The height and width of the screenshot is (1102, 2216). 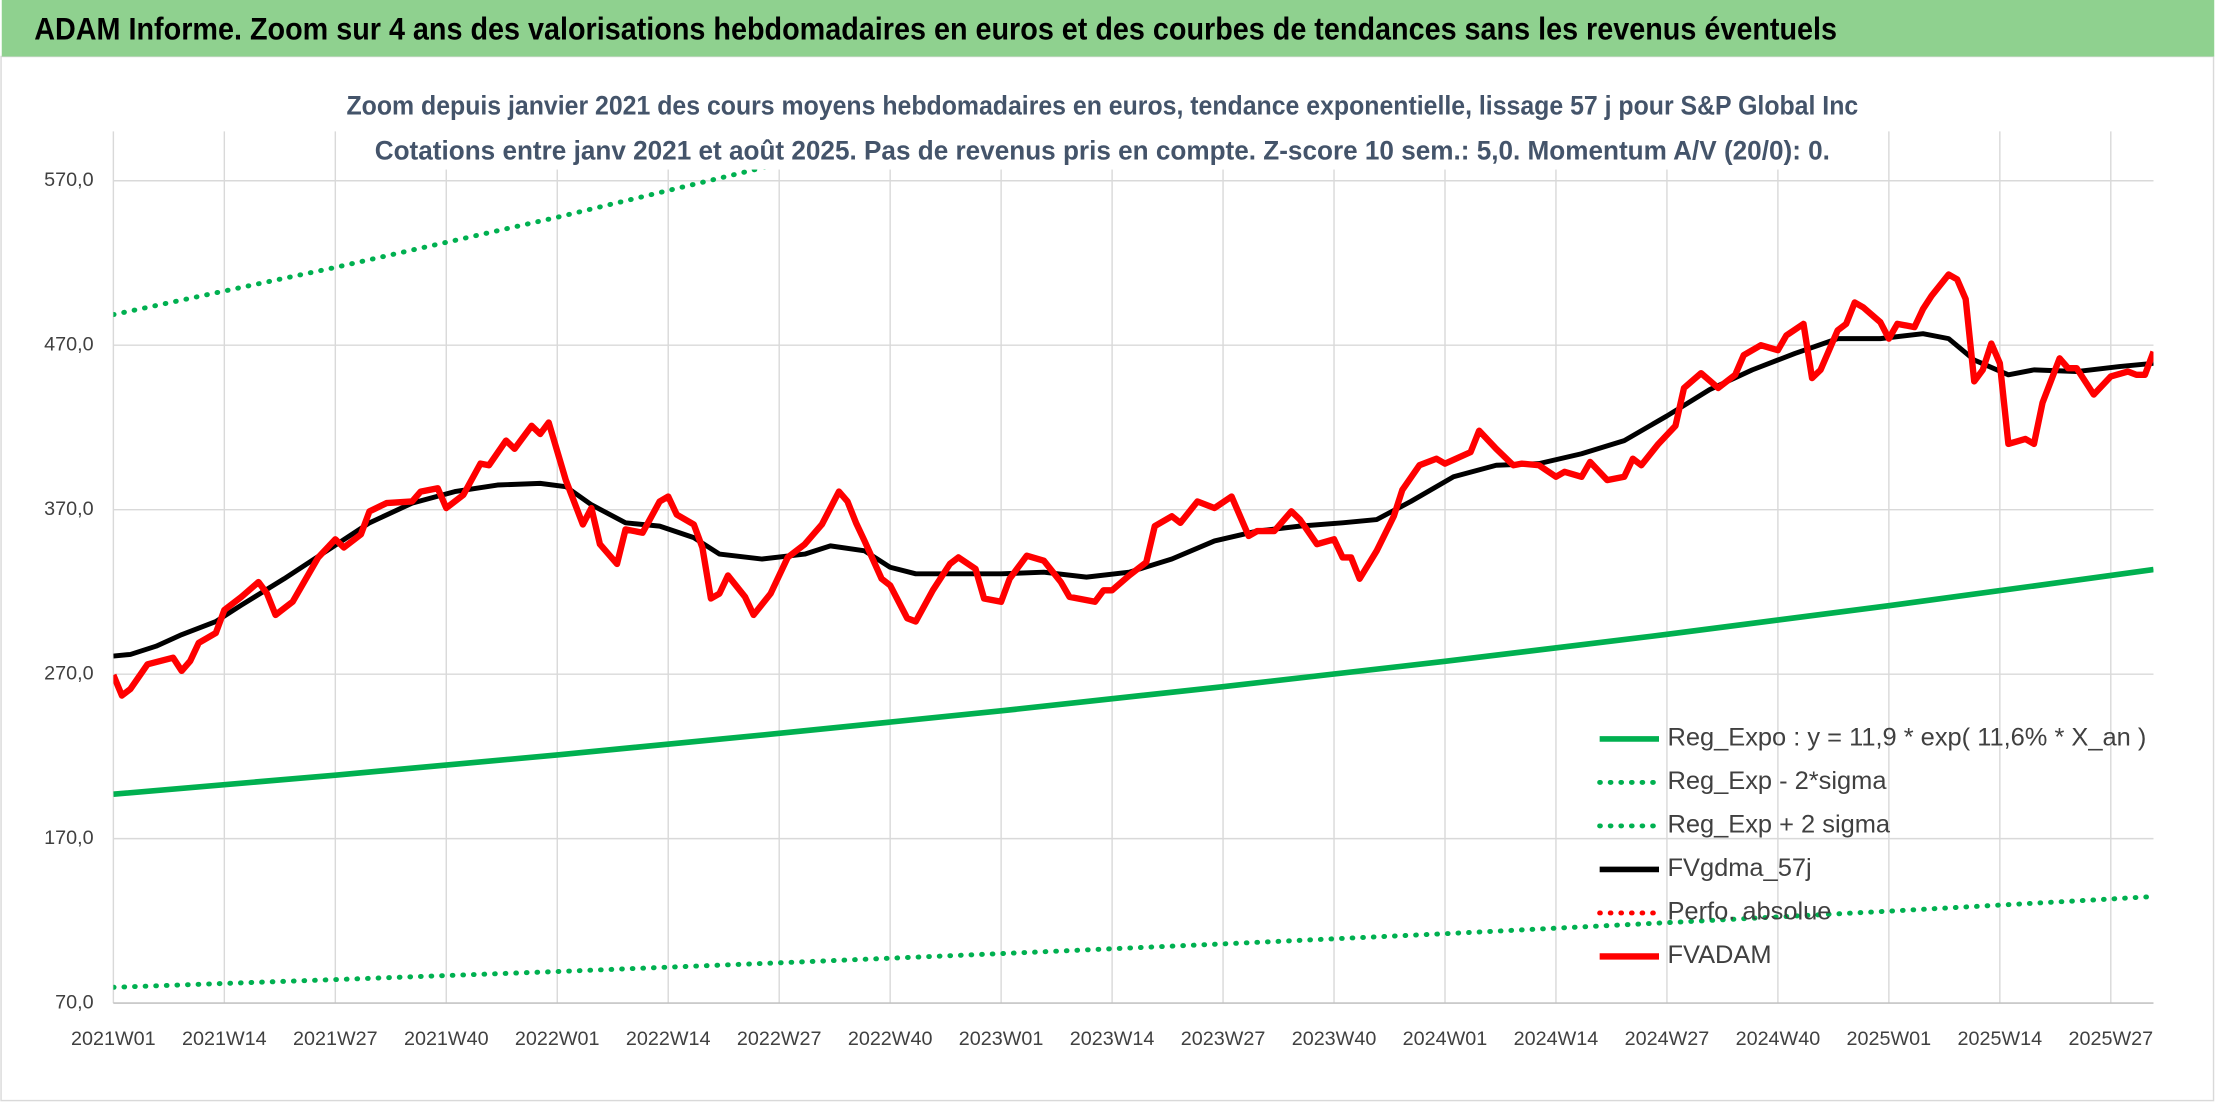 What do you see at coordinates (1223, 1039) in the screenshot?
I see `x-tick-label: 2023W27` at bounding box center [1223, 1039].